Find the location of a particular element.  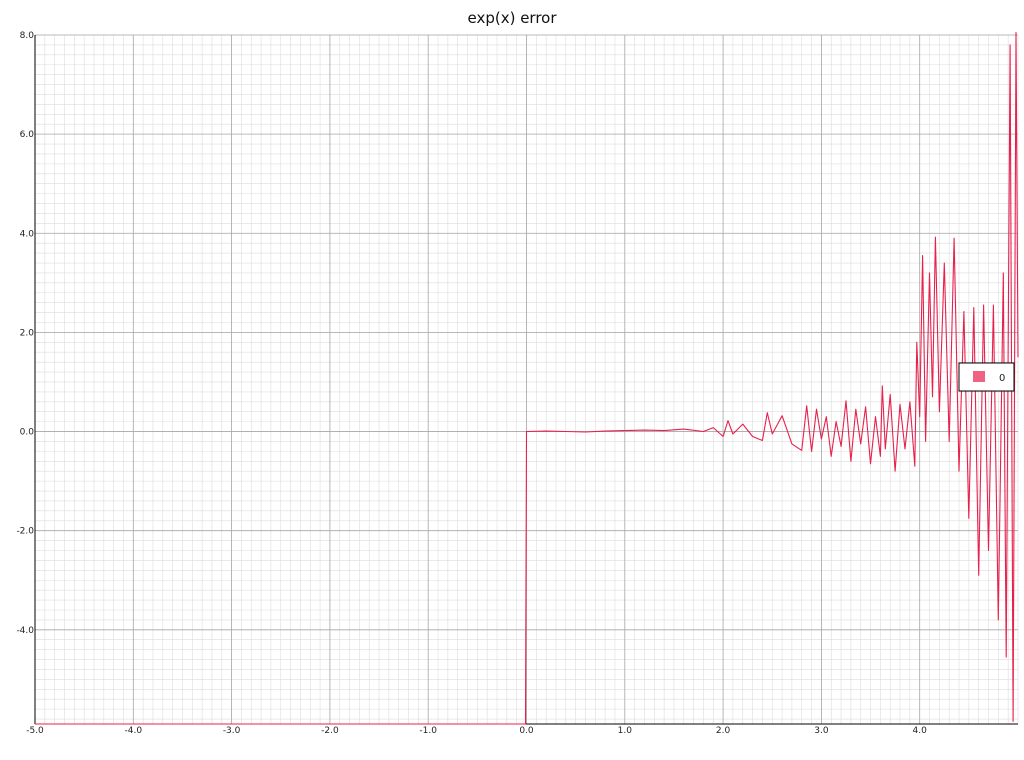

y-tick-label: 8.0 is located at coordinates (27, 36).